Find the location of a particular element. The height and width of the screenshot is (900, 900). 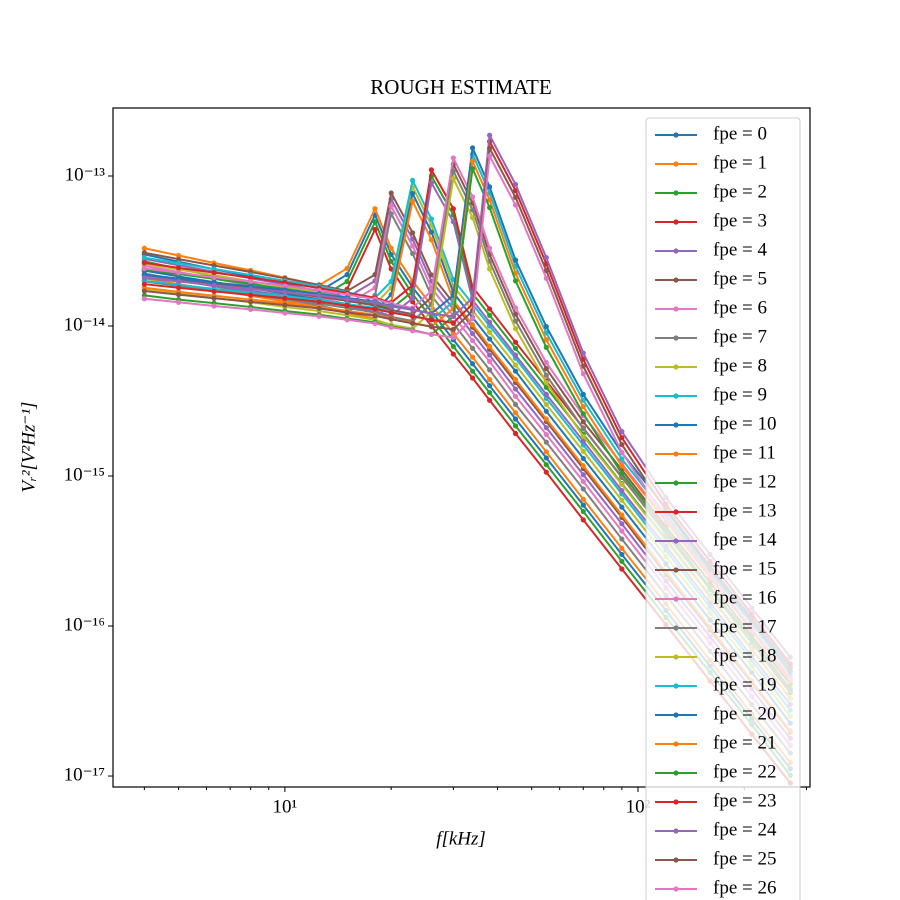

y-axis-label: Vᵣ²[V²Hz⁻¹] is located at coordinates (28, 447).